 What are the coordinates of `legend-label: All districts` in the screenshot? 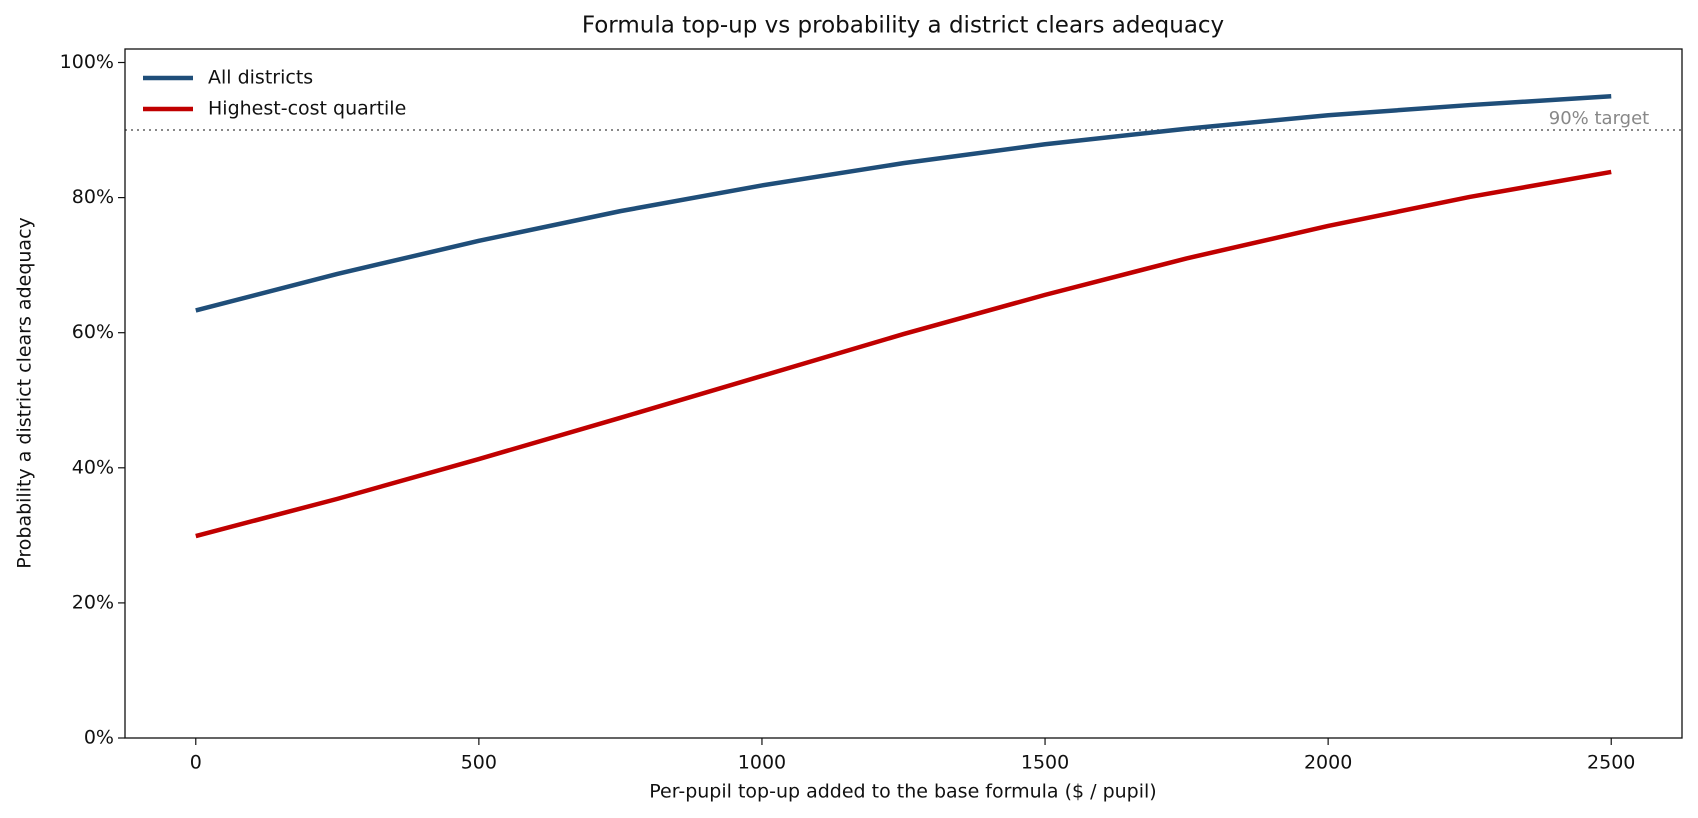 It's located at (260, 78).